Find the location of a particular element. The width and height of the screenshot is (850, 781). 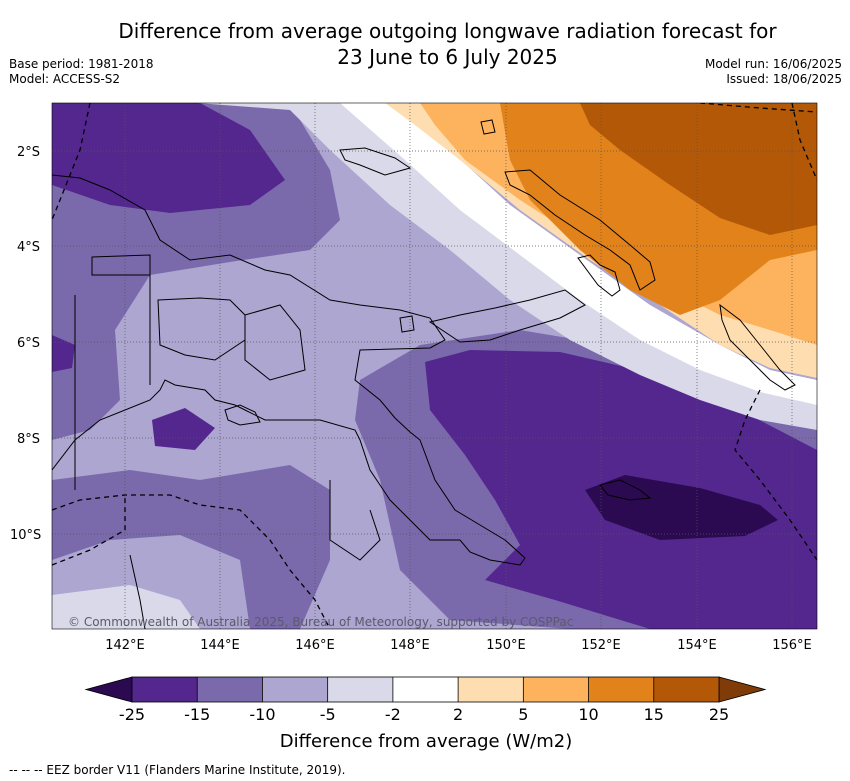

eez-border-ne is located at coordinates (758, 108).